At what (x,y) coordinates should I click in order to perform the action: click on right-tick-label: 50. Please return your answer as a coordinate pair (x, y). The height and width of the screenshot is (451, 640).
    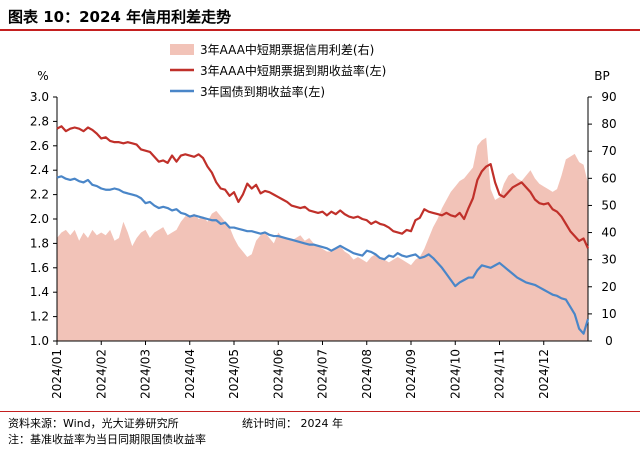
    Looking at the image, I should click on (608, 205).